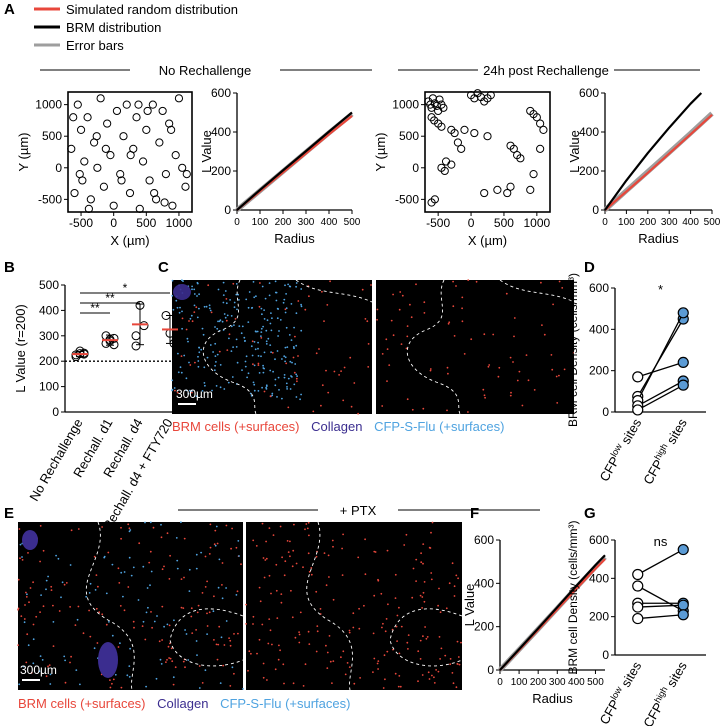 The image size is (724, 726). Describe the element at coordinates (23, 151) in the screenshot. I see `y-axis-label: Y (µm)` at that location.